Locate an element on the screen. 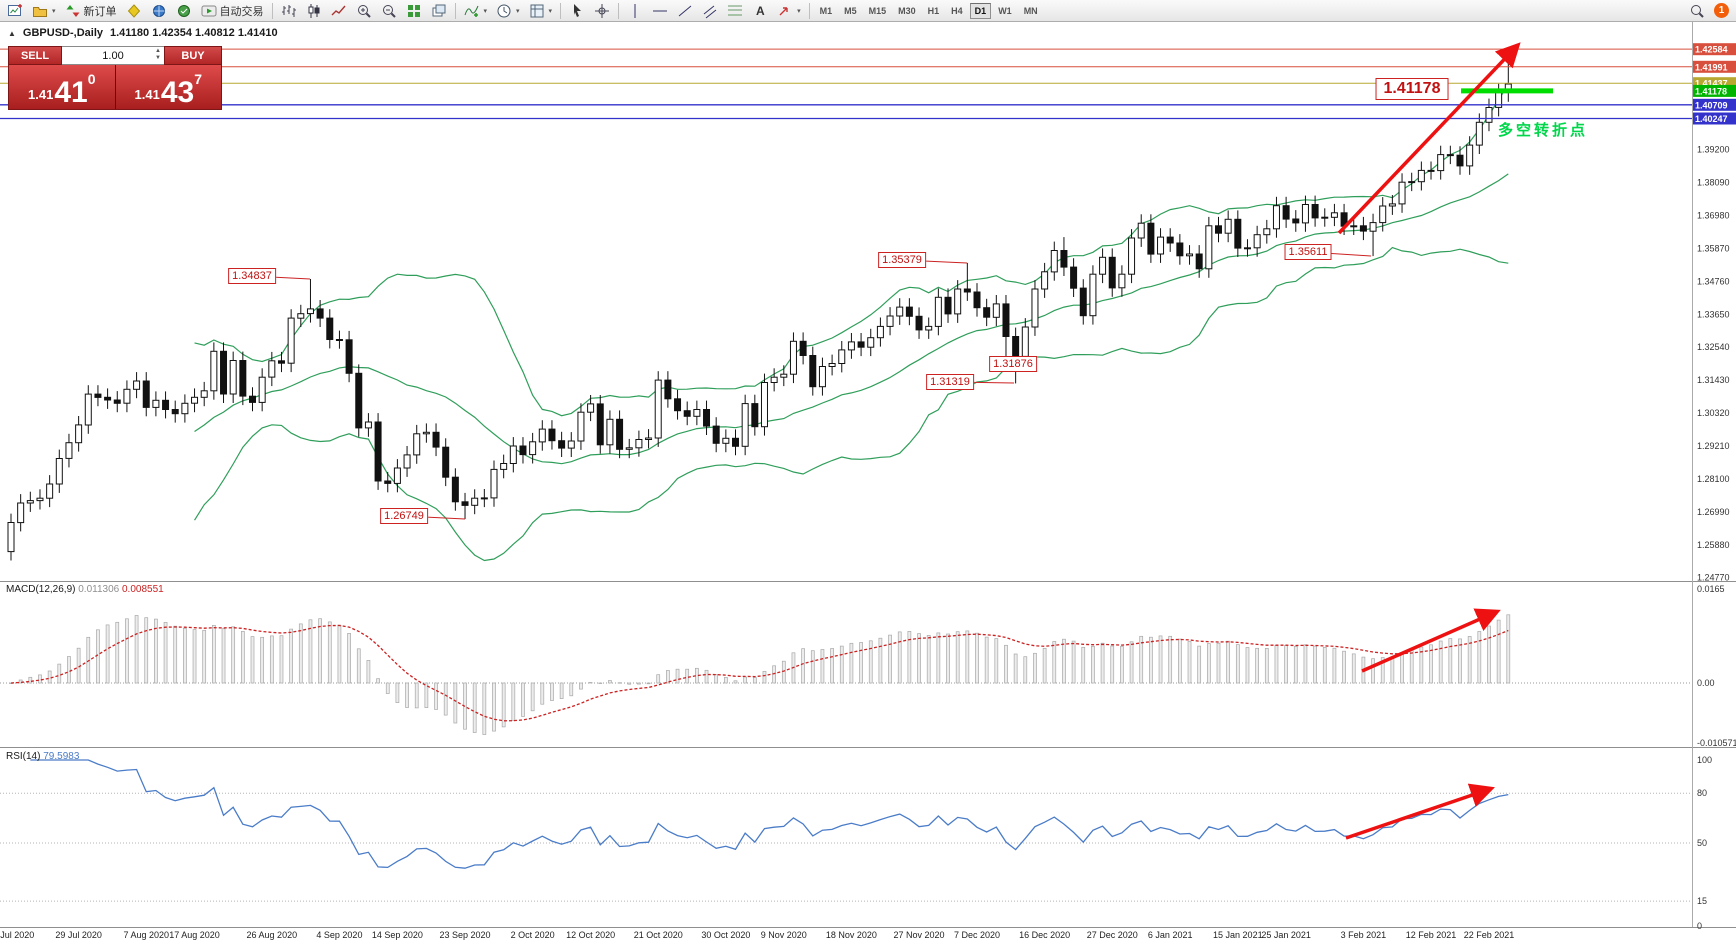 The image size is (1736, 940). new-order-icon is located at coordinates (73, 10).